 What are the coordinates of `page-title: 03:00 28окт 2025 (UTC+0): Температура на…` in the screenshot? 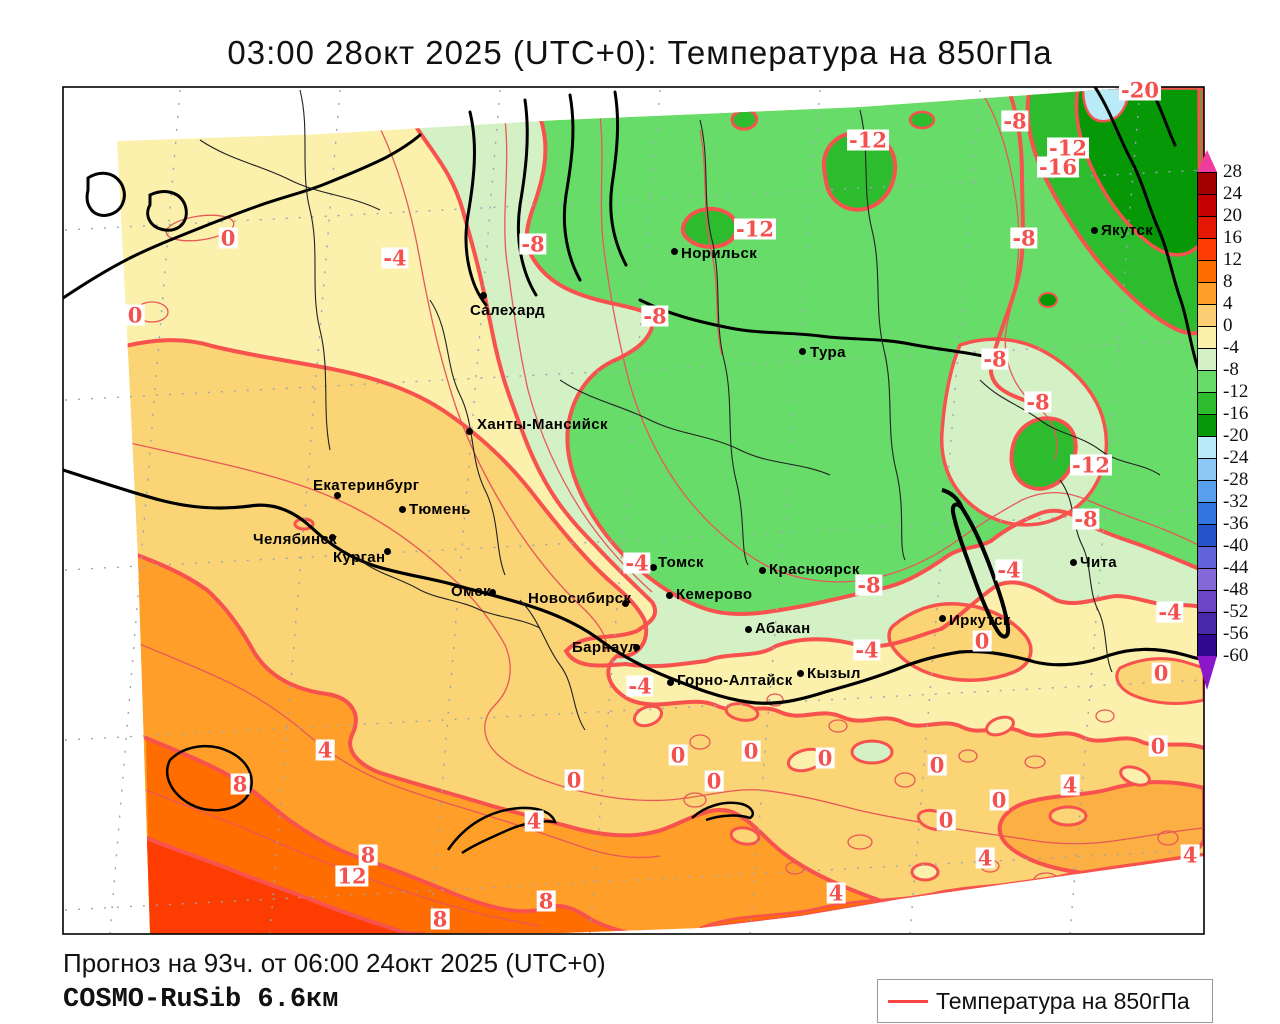 It's located at (640, 52).